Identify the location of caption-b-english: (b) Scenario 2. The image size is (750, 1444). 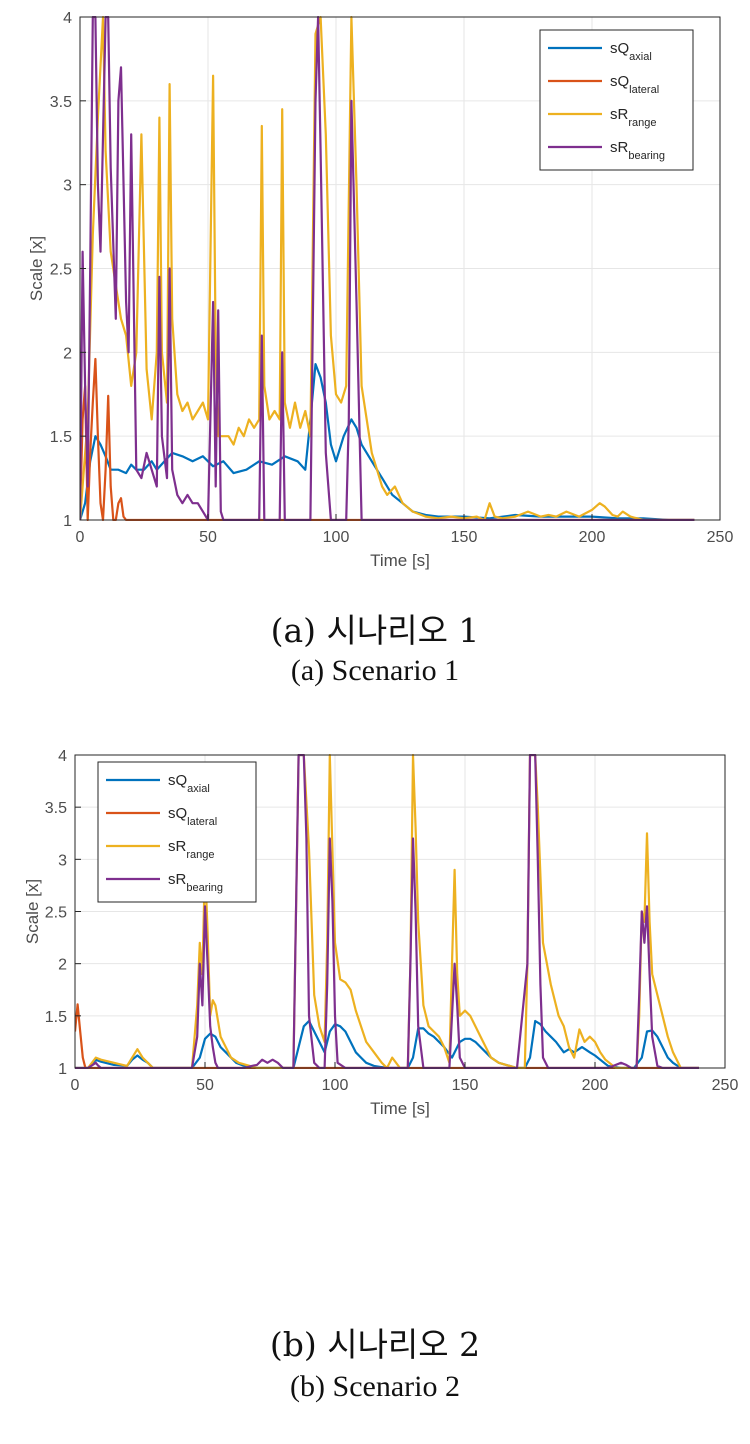
(375, 1386).